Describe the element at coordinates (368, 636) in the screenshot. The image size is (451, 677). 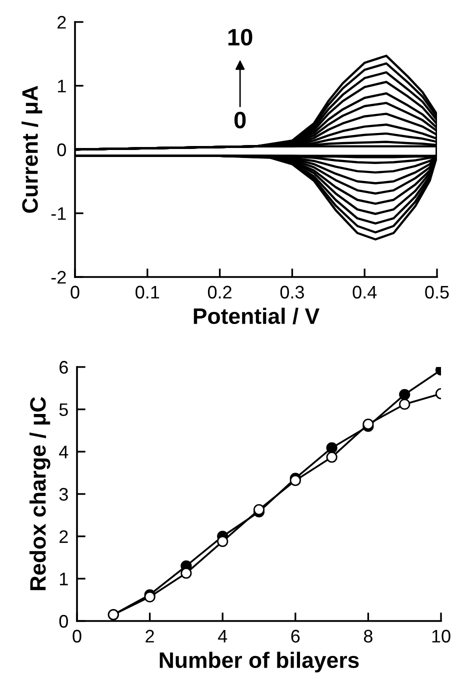
I see `x-tick-label: 8` at that location.